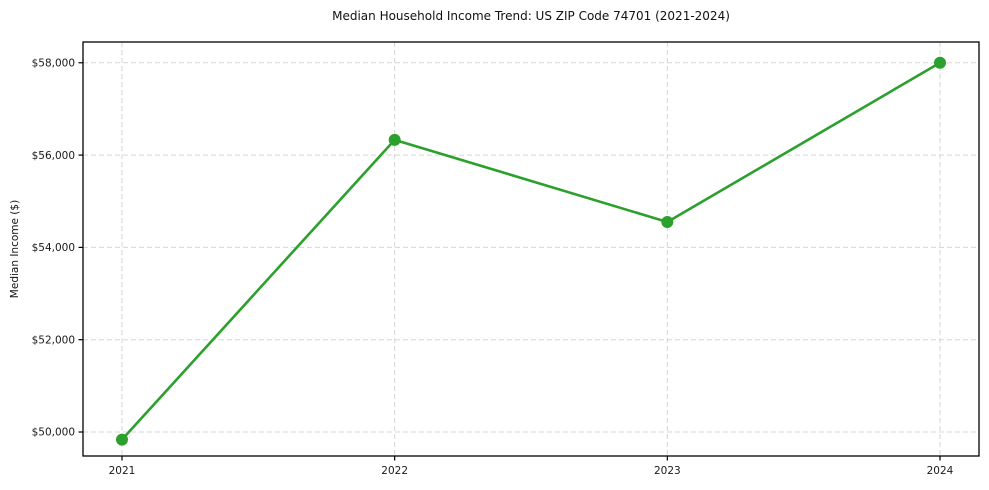 The height and width of the screenshot is (490, 989). Describe the element at coordinates (667, 222) in the screenshot. I see `data-point-2023` at that location.